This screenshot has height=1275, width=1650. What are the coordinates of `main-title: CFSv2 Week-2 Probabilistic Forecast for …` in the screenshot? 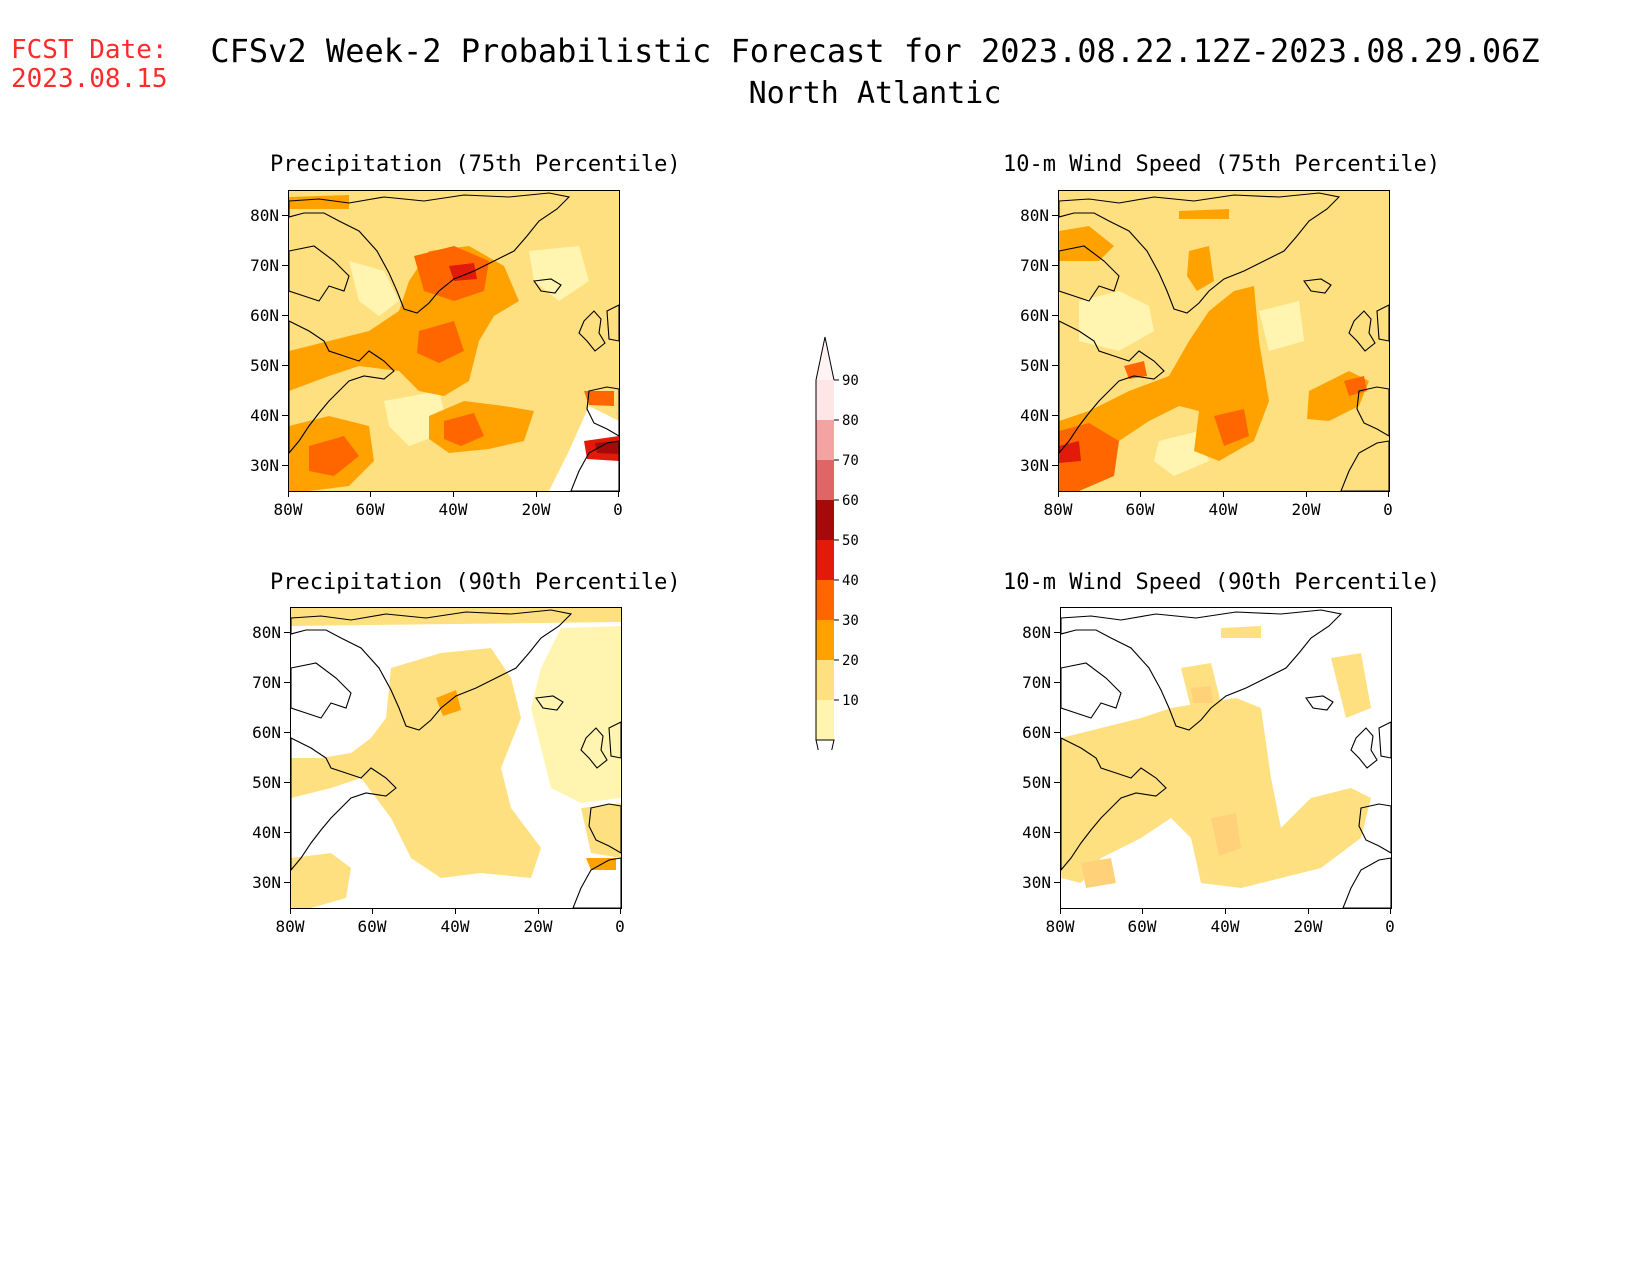 It's located at (875, 51).